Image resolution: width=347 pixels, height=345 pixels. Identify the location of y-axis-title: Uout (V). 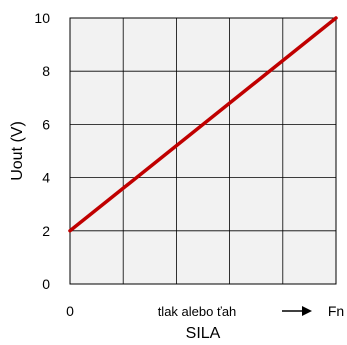
(17, 151).